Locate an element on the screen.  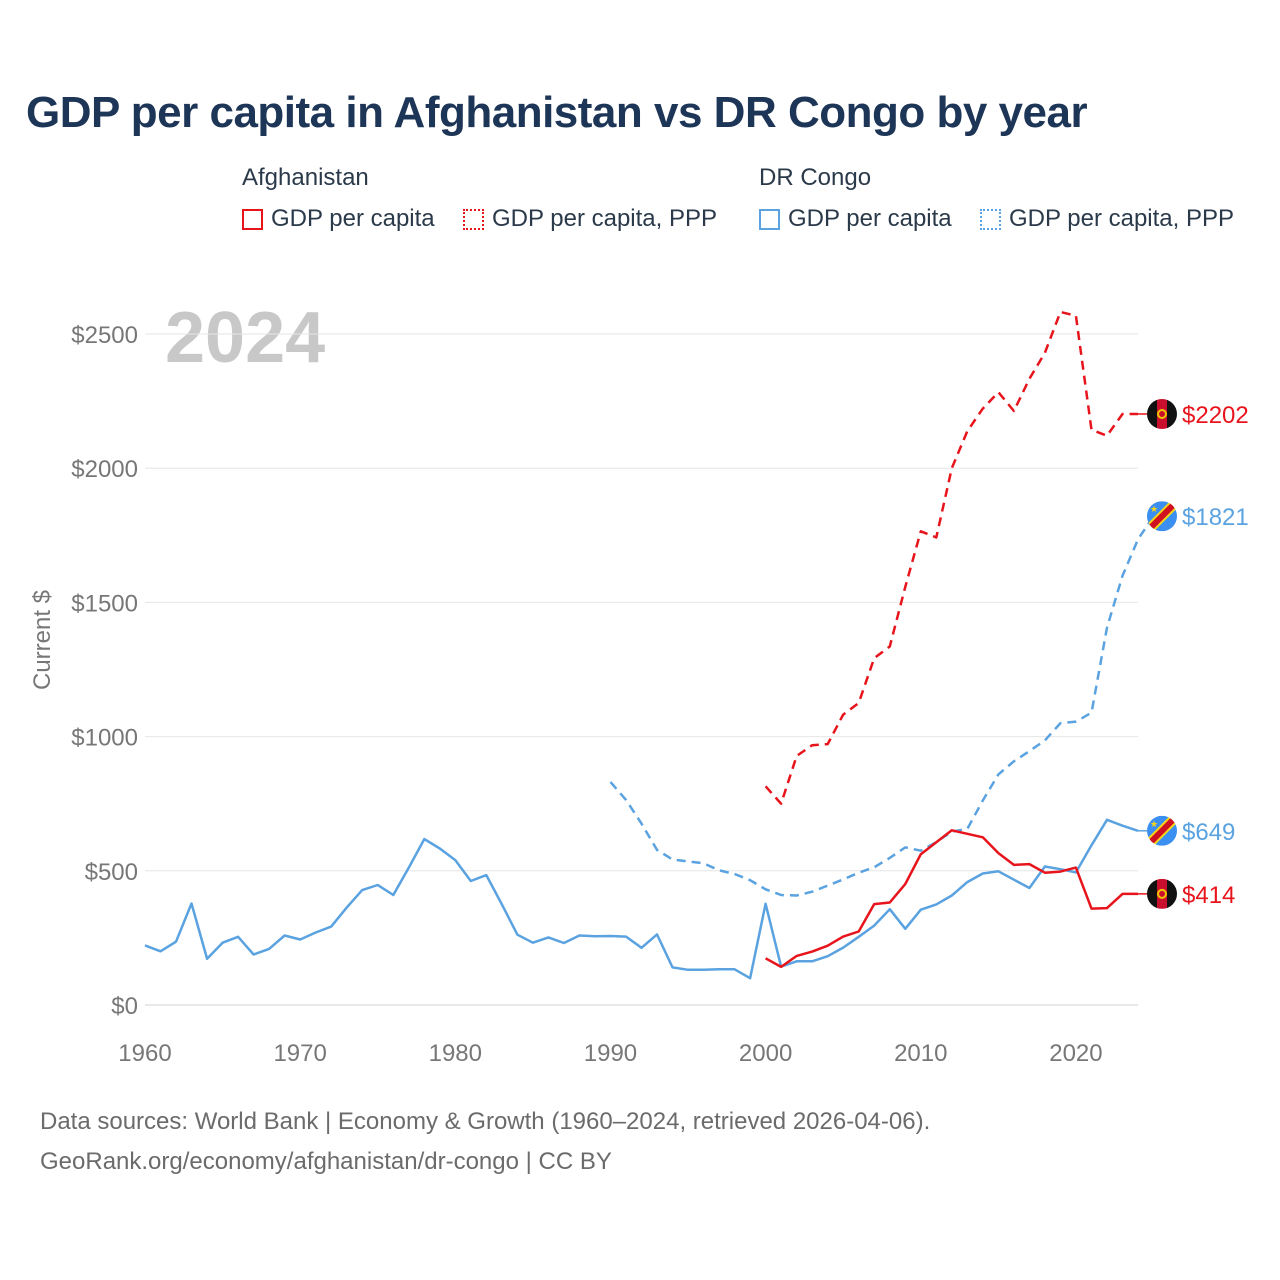
legend-swatch-dotted-blue is located at coordinates (990, 219).